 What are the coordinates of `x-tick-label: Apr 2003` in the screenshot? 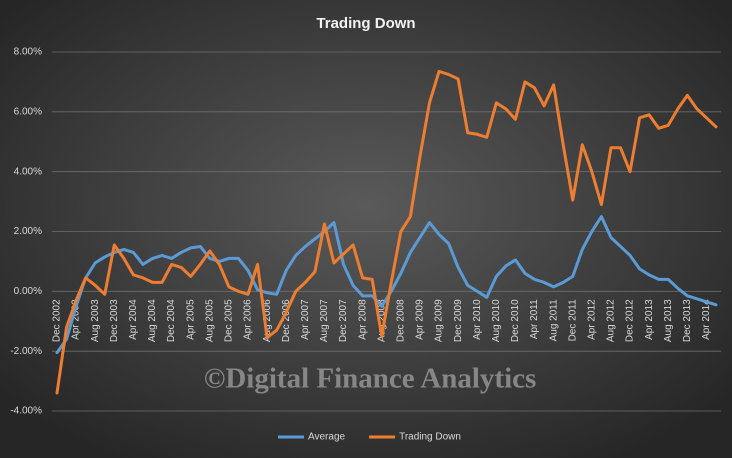 It's located at (76, 319).